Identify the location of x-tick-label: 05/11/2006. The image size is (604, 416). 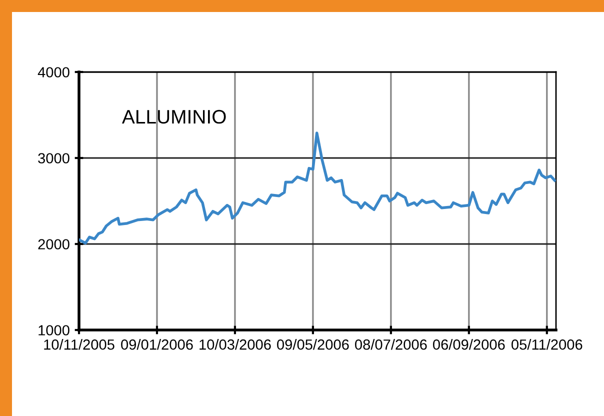
(547, 344).